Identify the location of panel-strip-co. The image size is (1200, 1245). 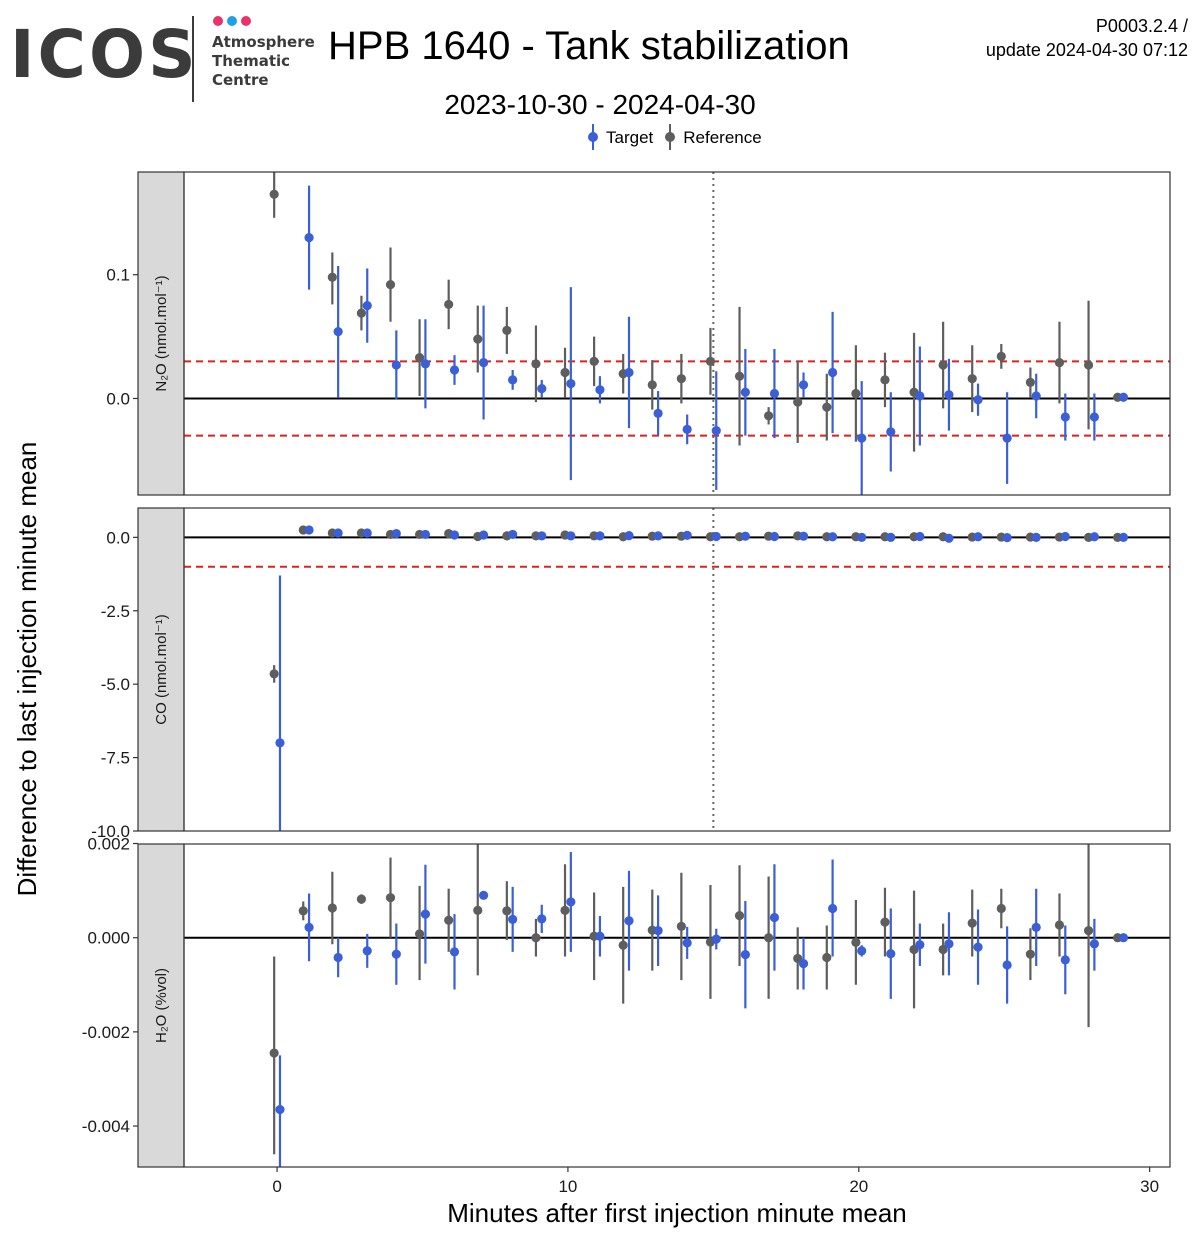
(161, 669).